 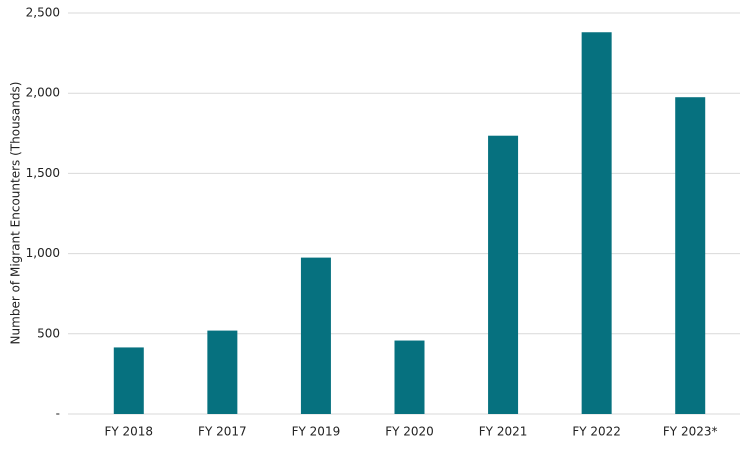 I want to click on x-tick-label: FY 2023*, so click(x=690, y=432).